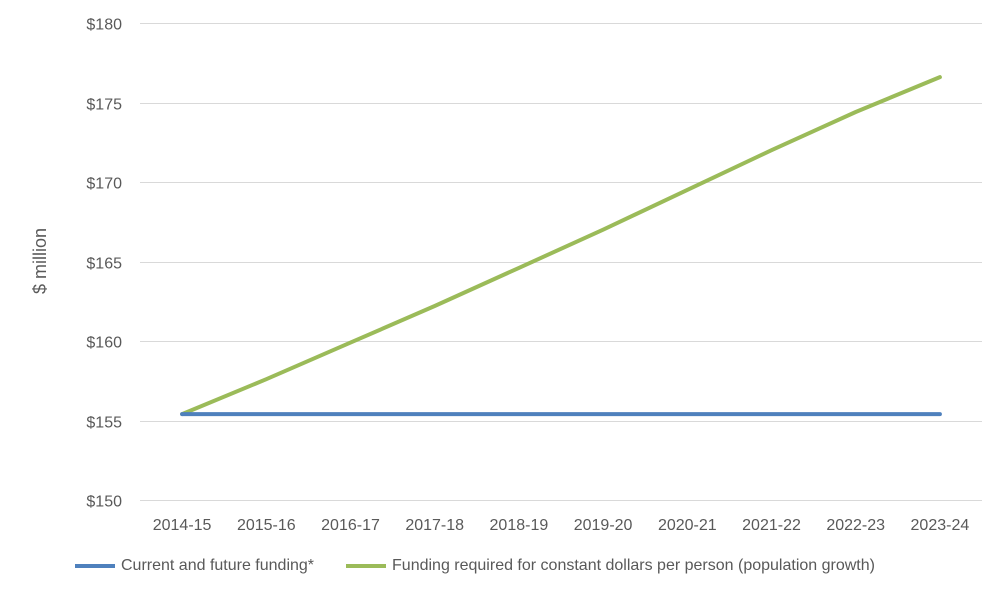 This screenshot has height=596, width=1006. Describe the element at coordinates (104, 105) in the screenshot. I see `y-tick-label: $175` at that location.